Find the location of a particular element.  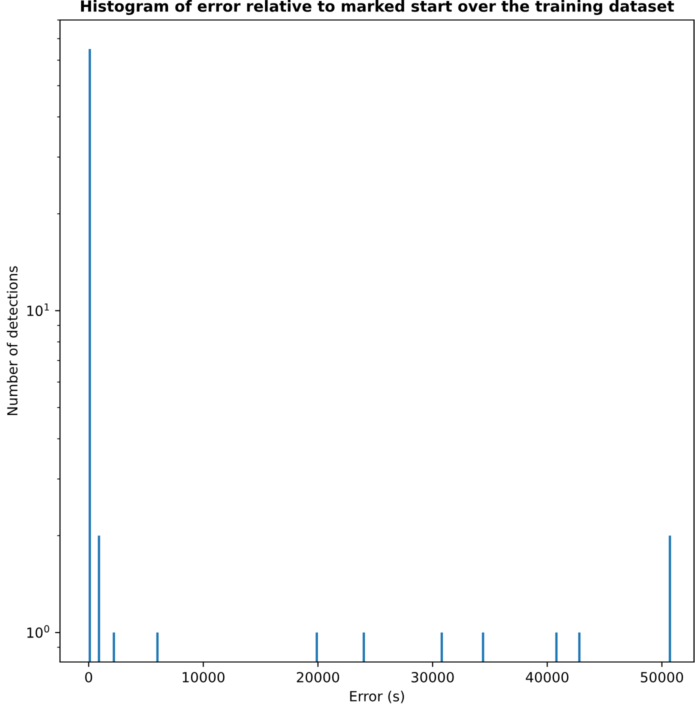

y-tick-label: 10$^{0}$ is located at coordinates (38, 631).